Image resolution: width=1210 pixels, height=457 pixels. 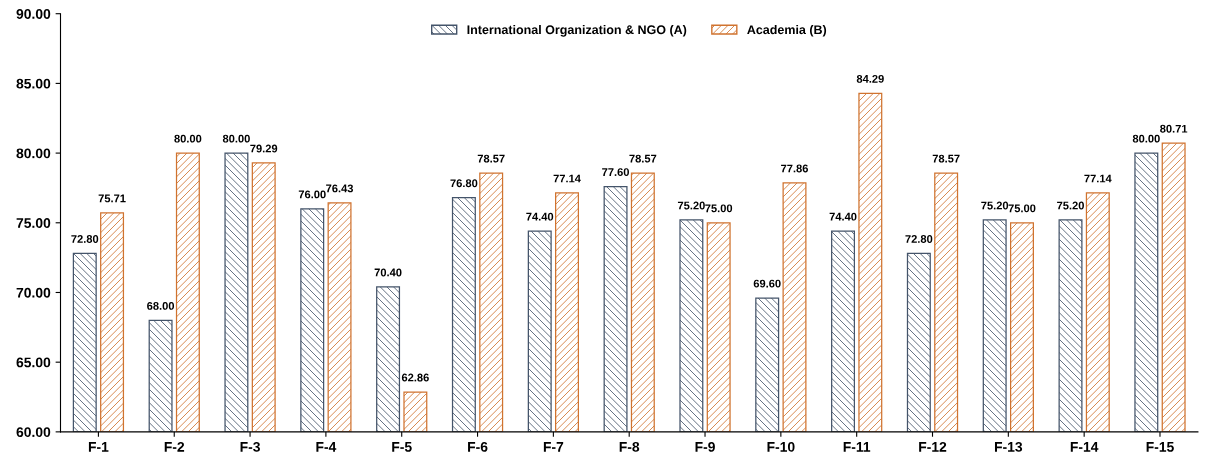 I want to click on y-tick-label: 60.00, so click(x=33, y=432).